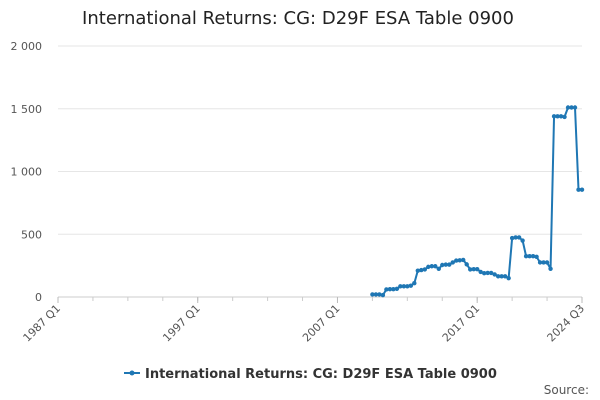  Describe the element at coordinates (42, 323) in the screenshot. I see `x-tick-label: 1987 Q1` at that location.